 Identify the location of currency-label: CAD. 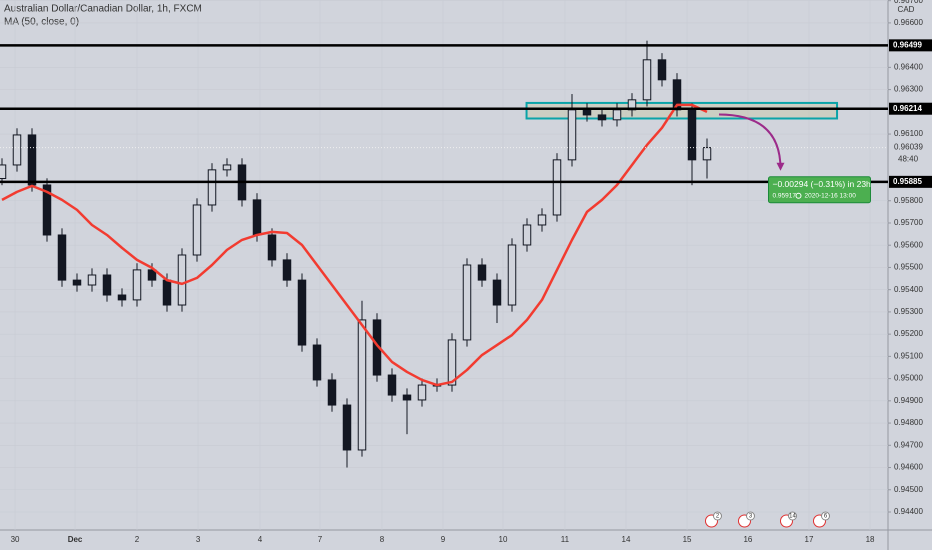
(906, 9).